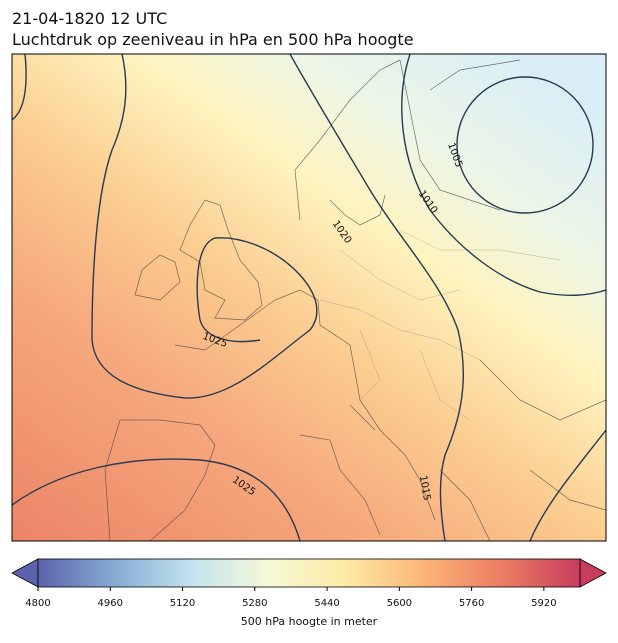 The width and height of the screenshot is (618, 643). I want to click on colorbar-tick-label: 4960, so click(110, 603).